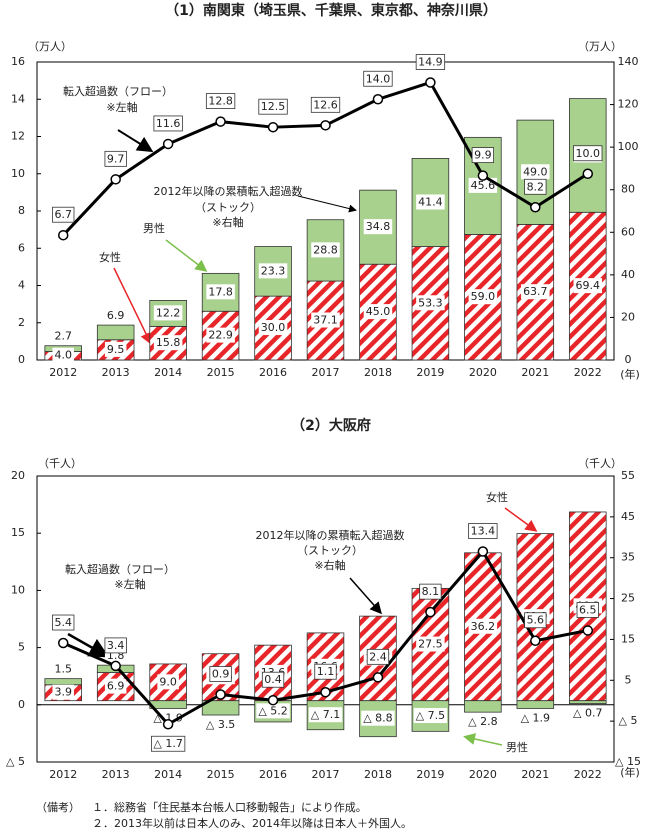 Image resolution: width=662 pixels, height=832 pixels. I want to click on bar-value-label: 69.4, so click(588, 285).